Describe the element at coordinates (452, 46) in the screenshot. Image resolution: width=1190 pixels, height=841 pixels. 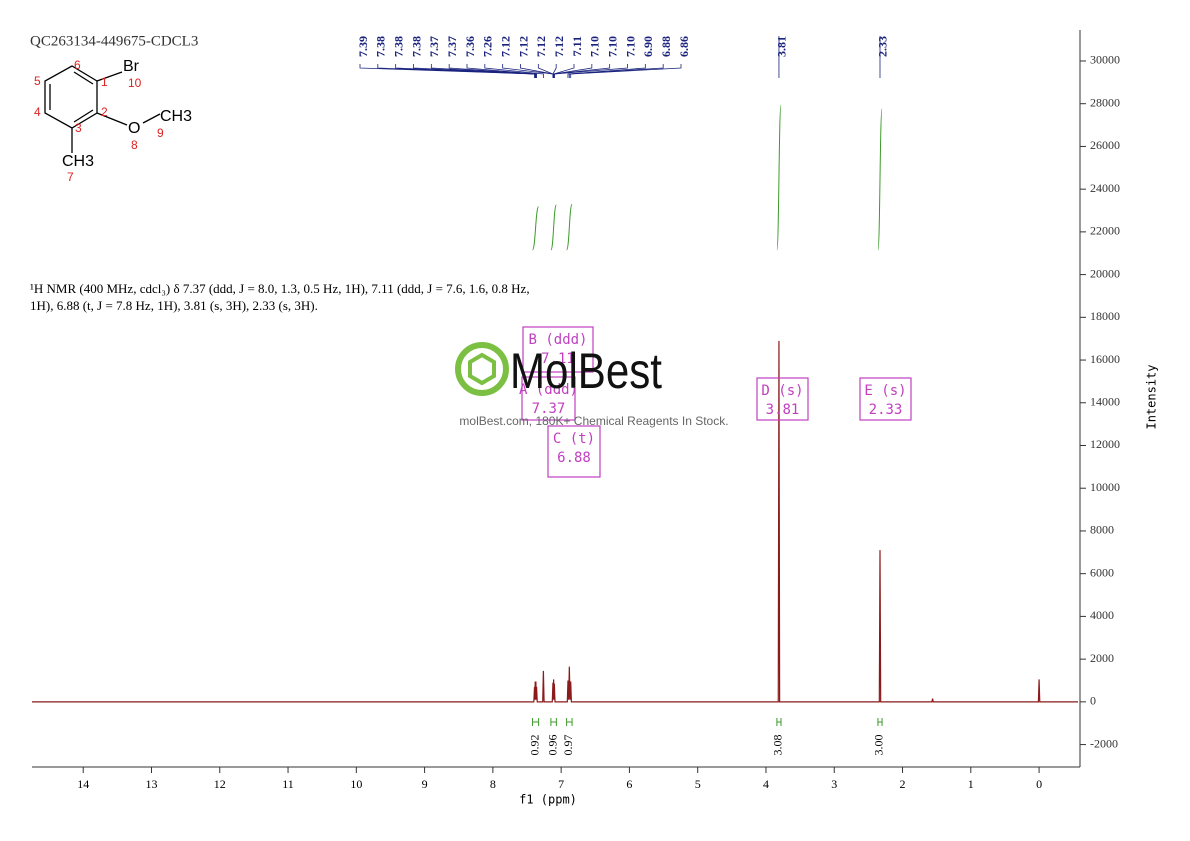
I see `peak-label: 7.37` at that location.